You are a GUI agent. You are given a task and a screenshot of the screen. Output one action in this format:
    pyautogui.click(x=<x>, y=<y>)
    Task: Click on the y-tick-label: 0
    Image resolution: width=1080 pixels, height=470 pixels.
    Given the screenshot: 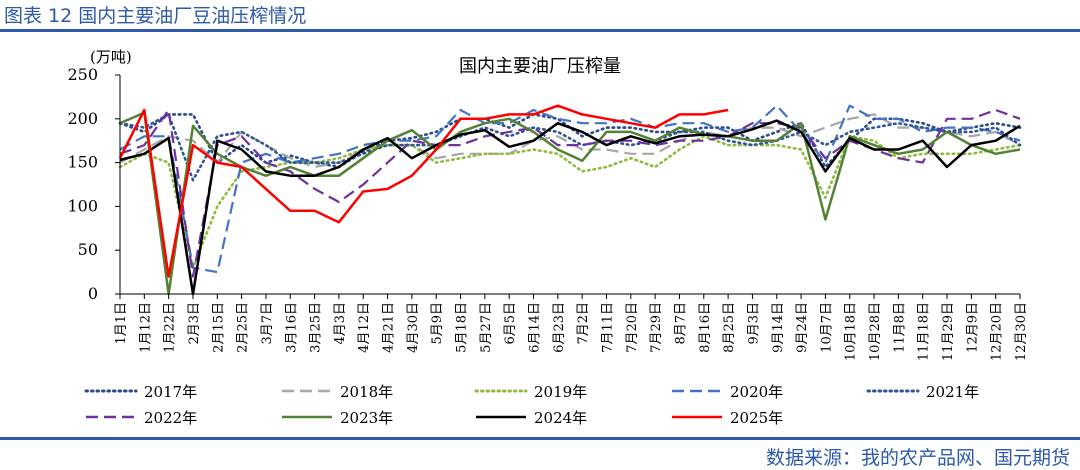 What is the action you would take?
    pyautogui.click(x=93, y=293)
    